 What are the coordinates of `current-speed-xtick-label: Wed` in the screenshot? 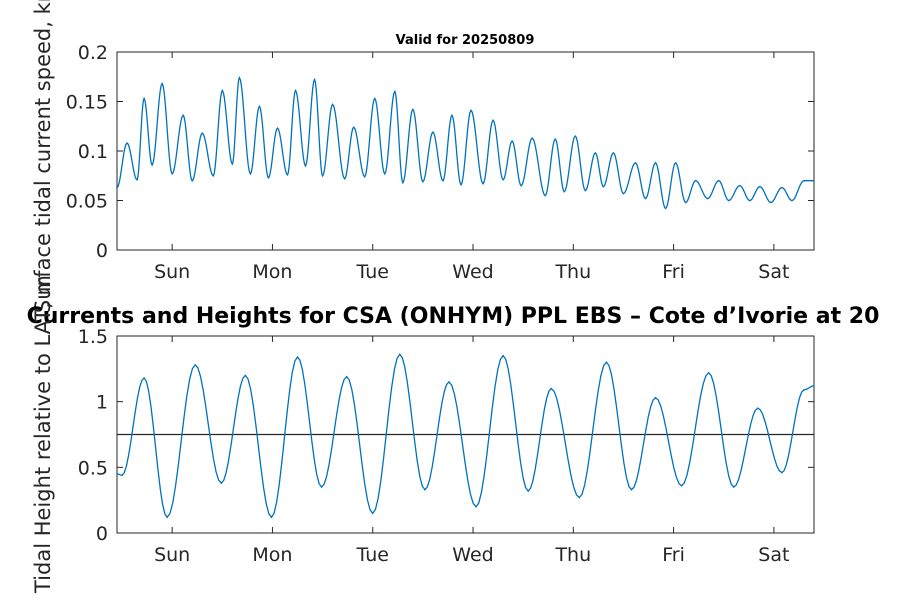 It's located at (472, 272).